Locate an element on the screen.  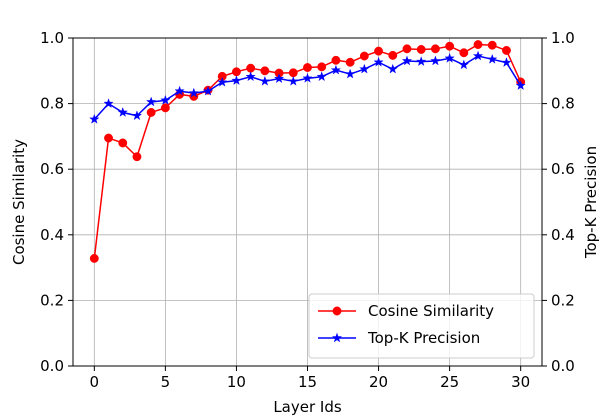
y-tick-label-left: 0.6 is located at coordinates (52, 169).